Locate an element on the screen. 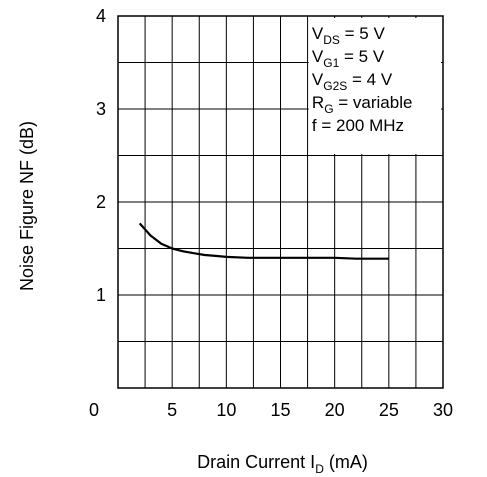 This screenshot has width=487, height=477. x-axis-label: Drain Current ID (mA) is located at coordinates (282, 464).